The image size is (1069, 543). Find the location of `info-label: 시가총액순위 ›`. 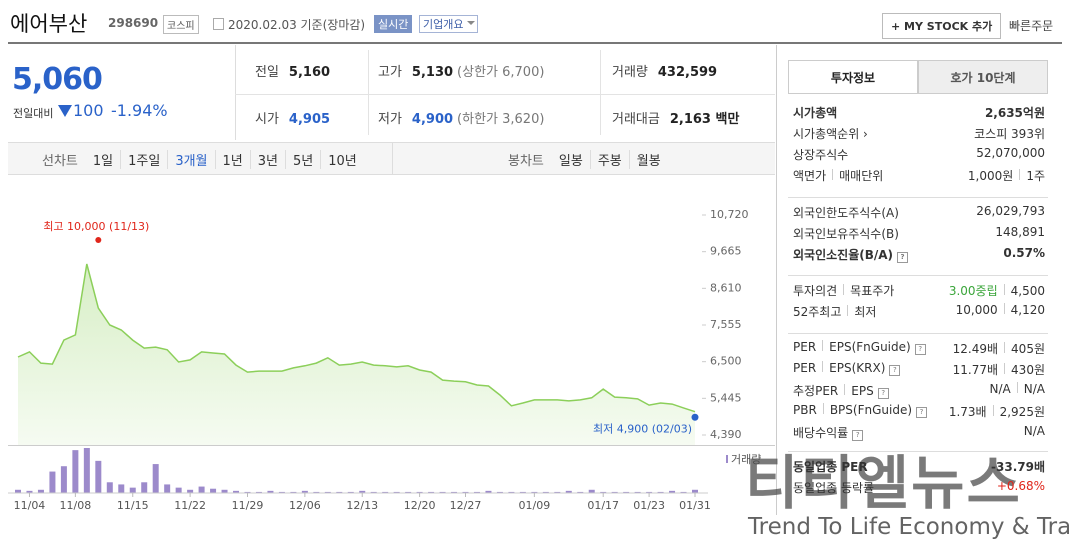

info-label: 시가총액순위 › is located at coordinates (830, 133).